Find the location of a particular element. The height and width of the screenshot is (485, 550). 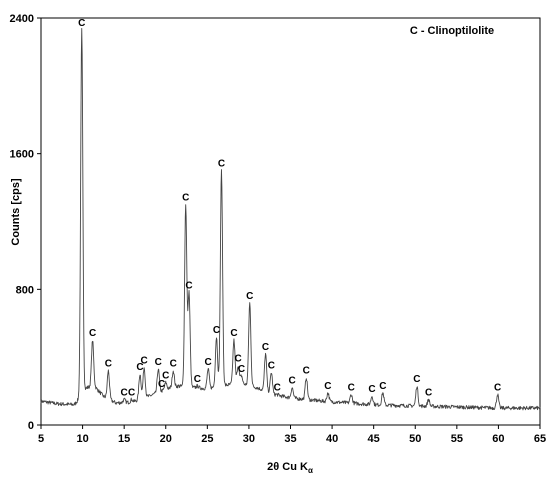

x-tick-label: 50 is located at coordinates (415, 439).